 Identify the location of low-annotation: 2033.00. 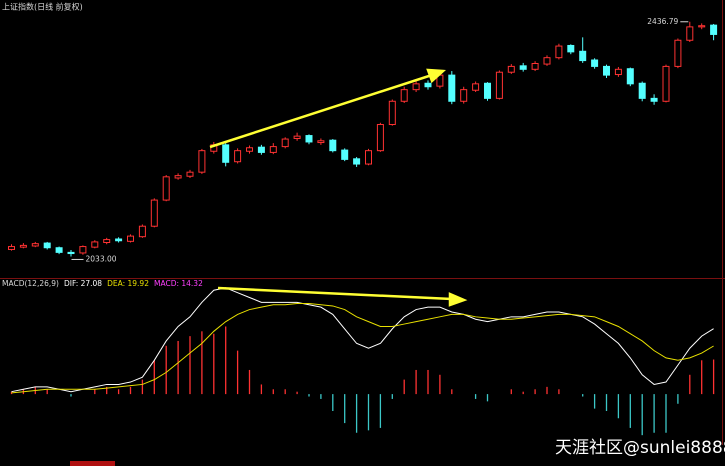
(101, 258).